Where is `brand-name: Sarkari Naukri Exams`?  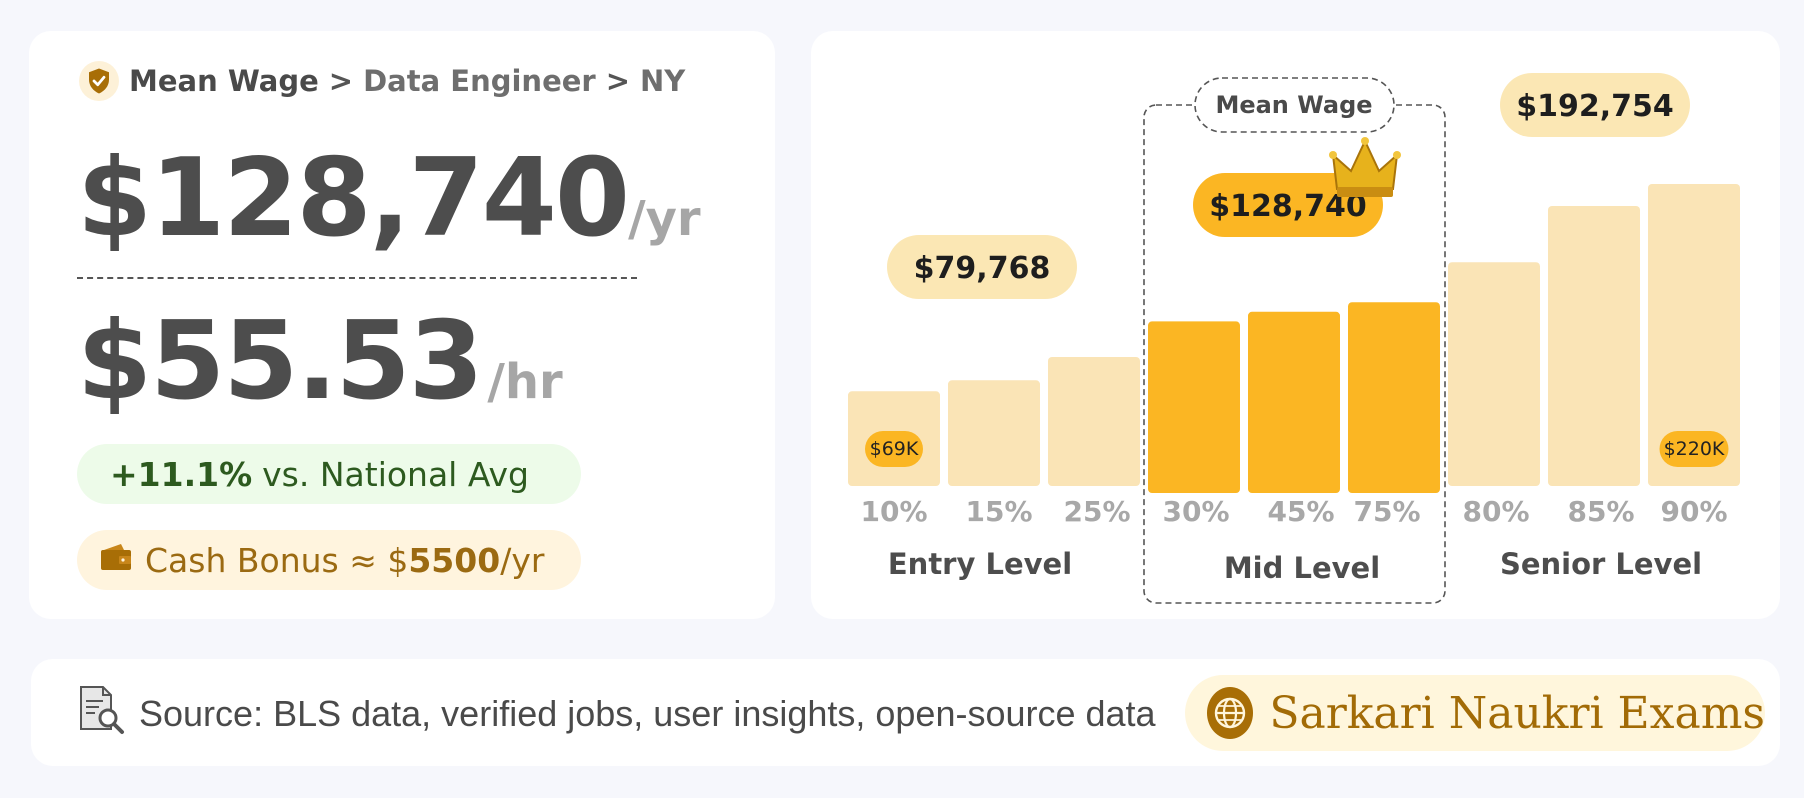 brand-name: Sarkari Naukri Exams is located at coordinates (1517, 713).